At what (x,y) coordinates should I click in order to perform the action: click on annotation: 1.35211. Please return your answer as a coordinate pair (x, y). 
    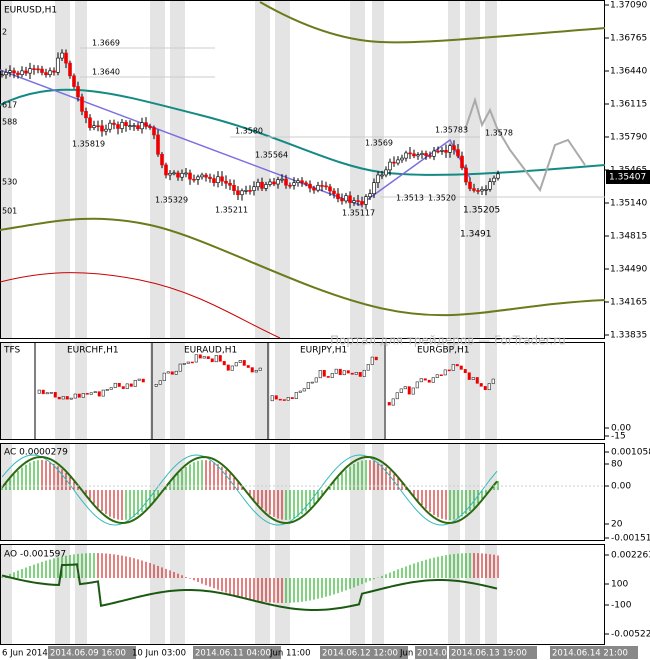
    Looking at the image, I should click on (231, 210).